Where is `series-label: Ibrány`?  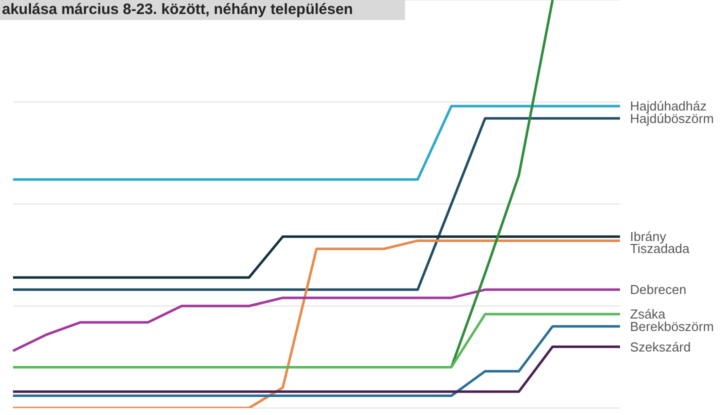
series-label: Ibrány is located at coordinates (648, 236).